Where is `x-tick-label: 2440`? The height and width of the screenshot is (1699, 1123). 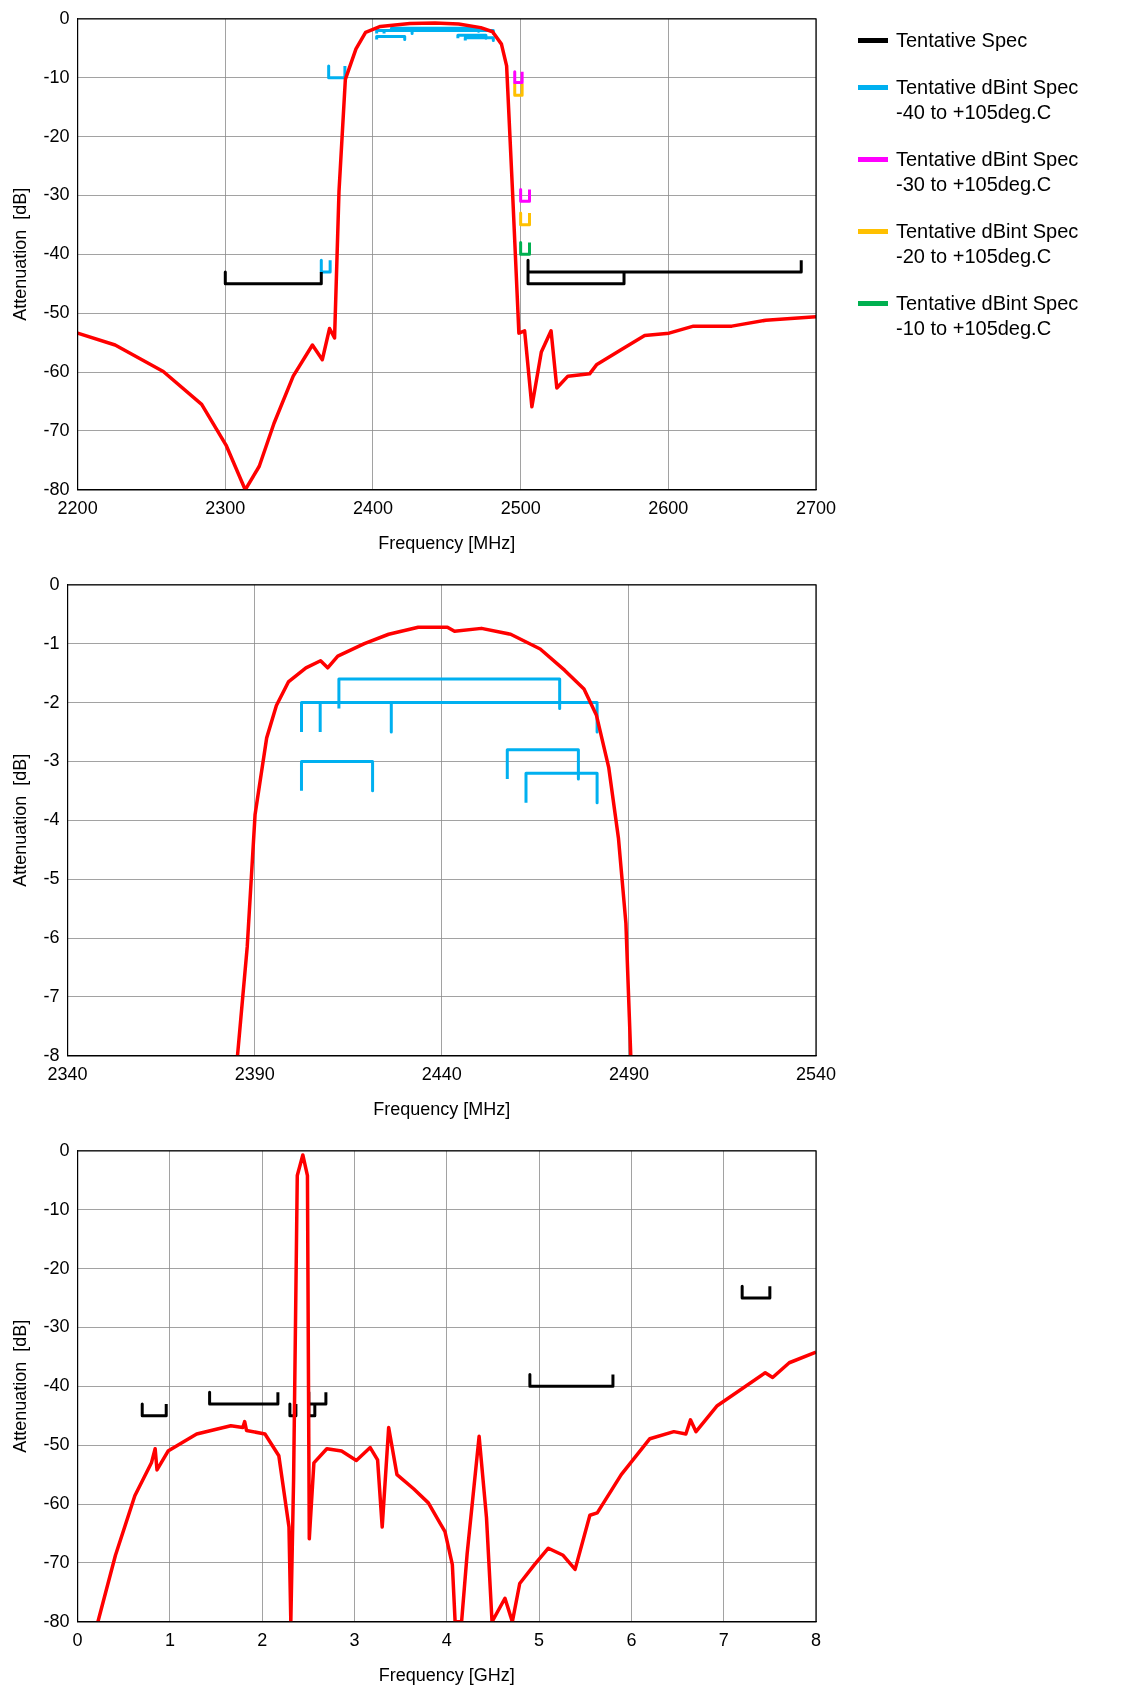
x-tick-label: 2440 is located at coordinates (441, 1073).